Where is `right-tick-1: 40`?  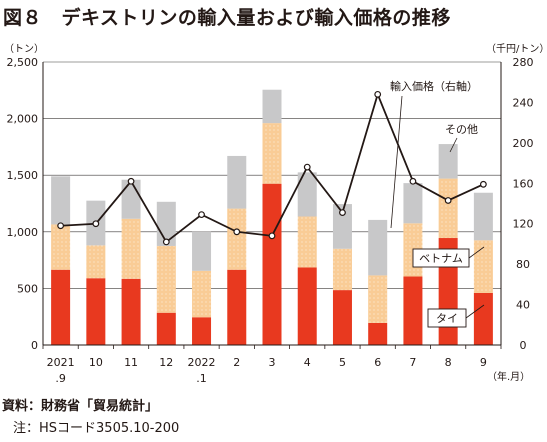 right-tick-1: 40 is located at coordinates (523, 305).